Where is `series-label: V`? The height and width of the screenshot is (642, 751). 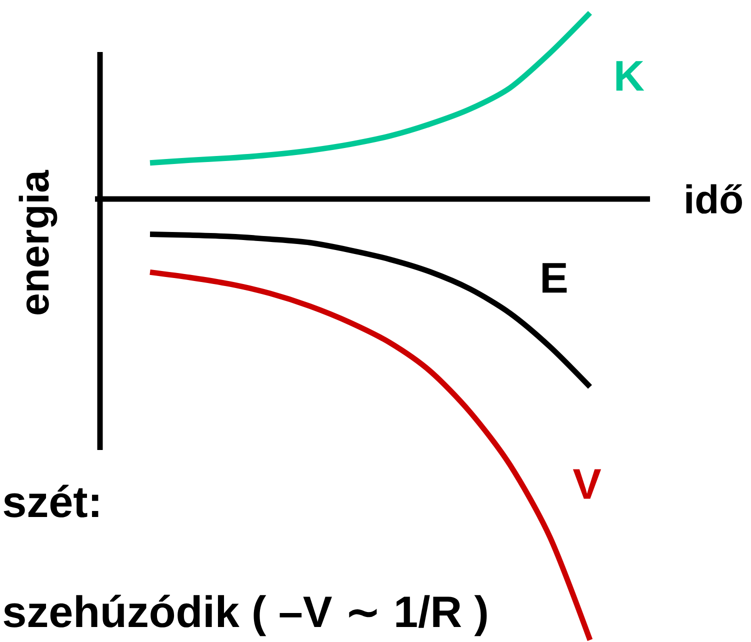 series-label: V is located at coordinates (587, 484).